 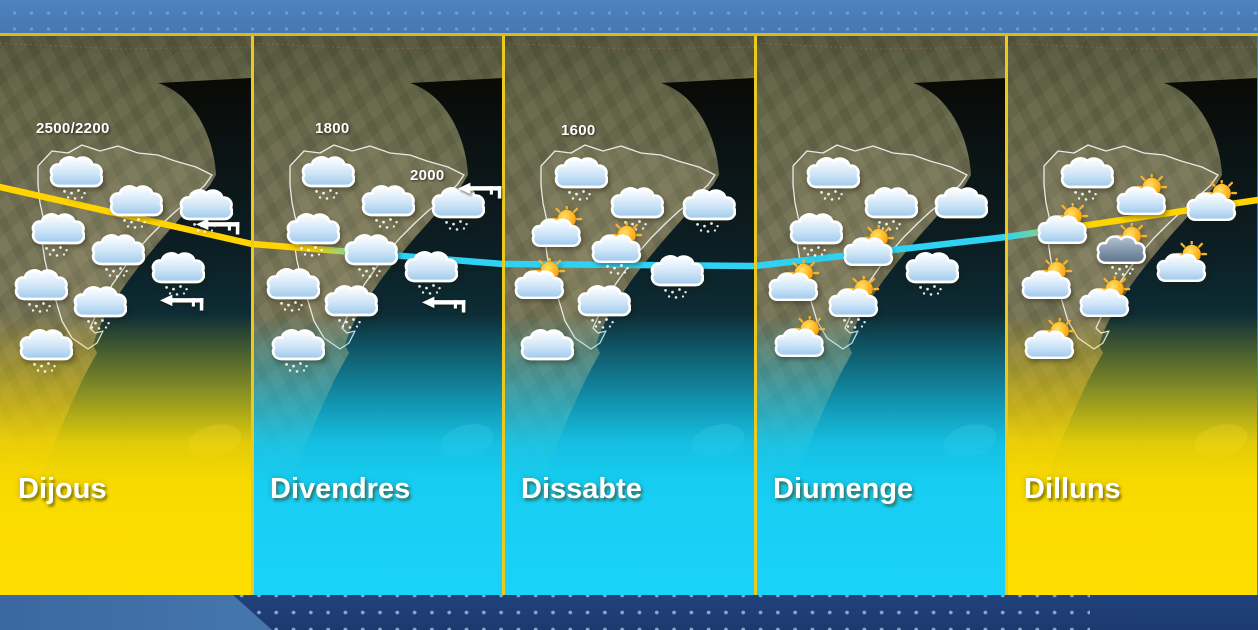 I want to click on sun-dark-cloud-icon, so click(x=1123, y=248).